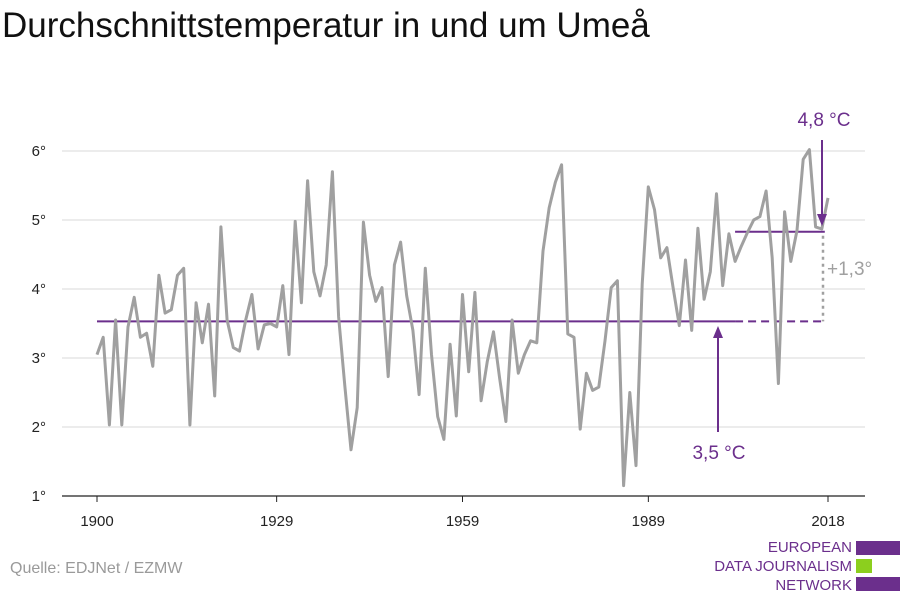 This screenshot has height=600, width=900. Describe the element at coordinates (718, 332) in the screenshot. I see `arrow-mean-head` at that location.